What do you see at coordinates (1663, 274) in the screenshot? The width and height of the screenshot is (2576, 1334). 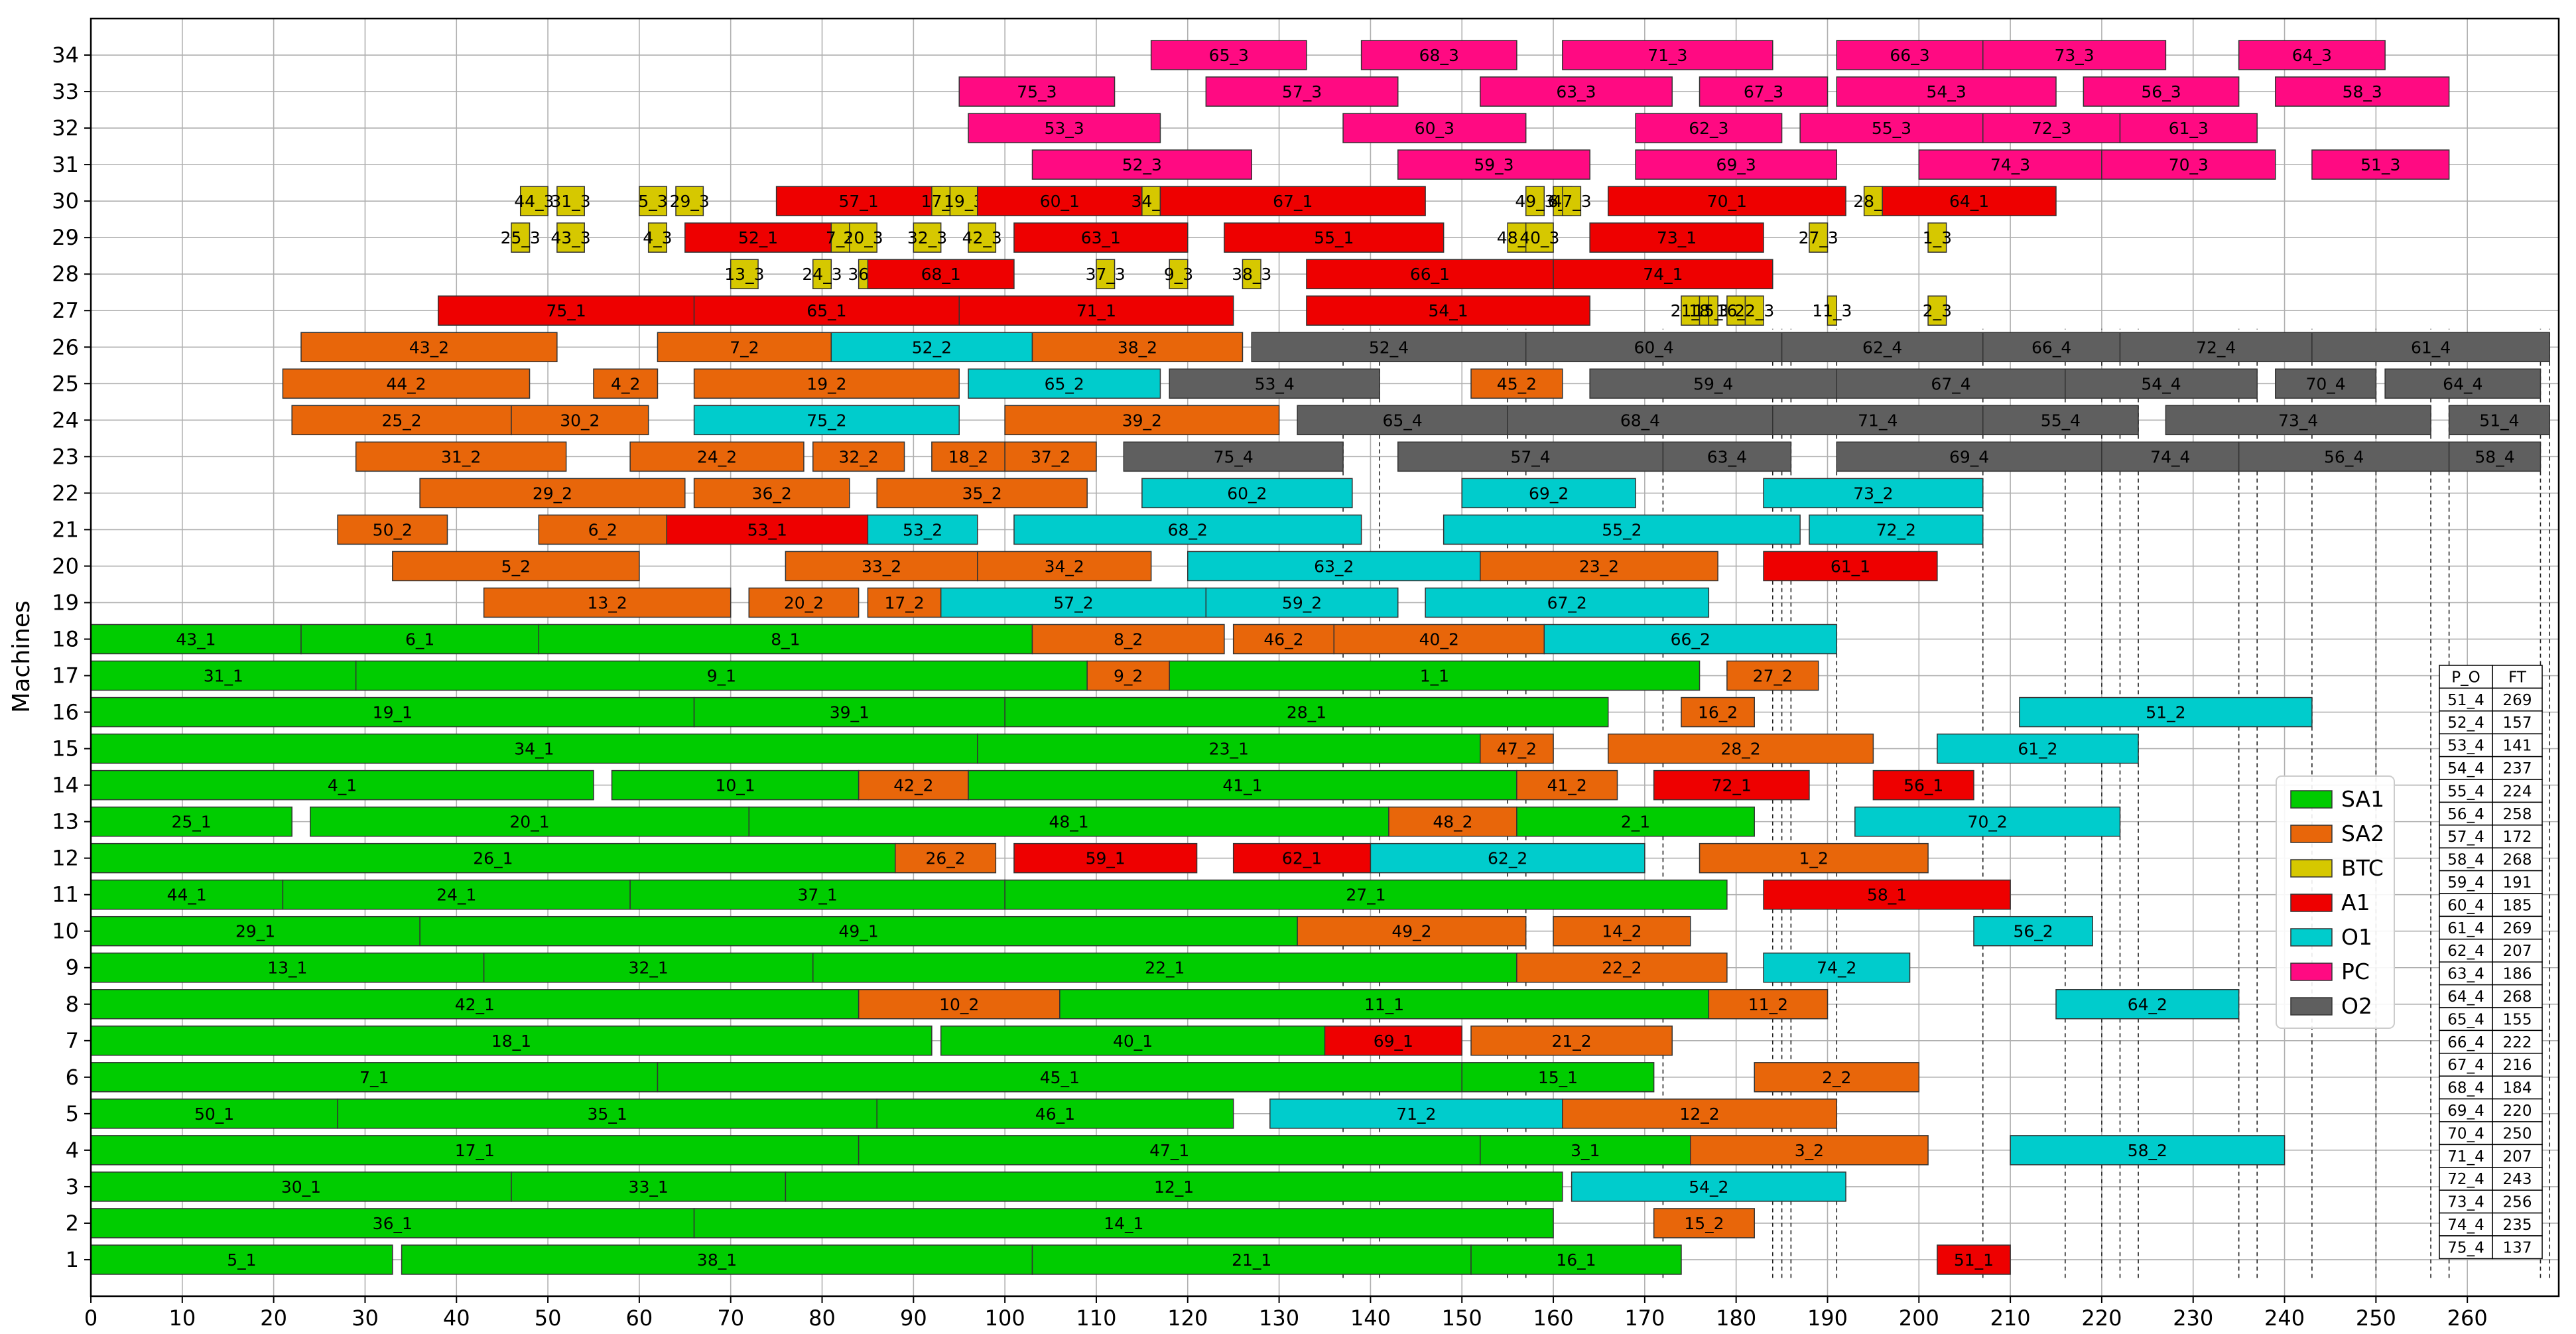 I see `task-label: 74_1` at bounding box center [1663, 274].